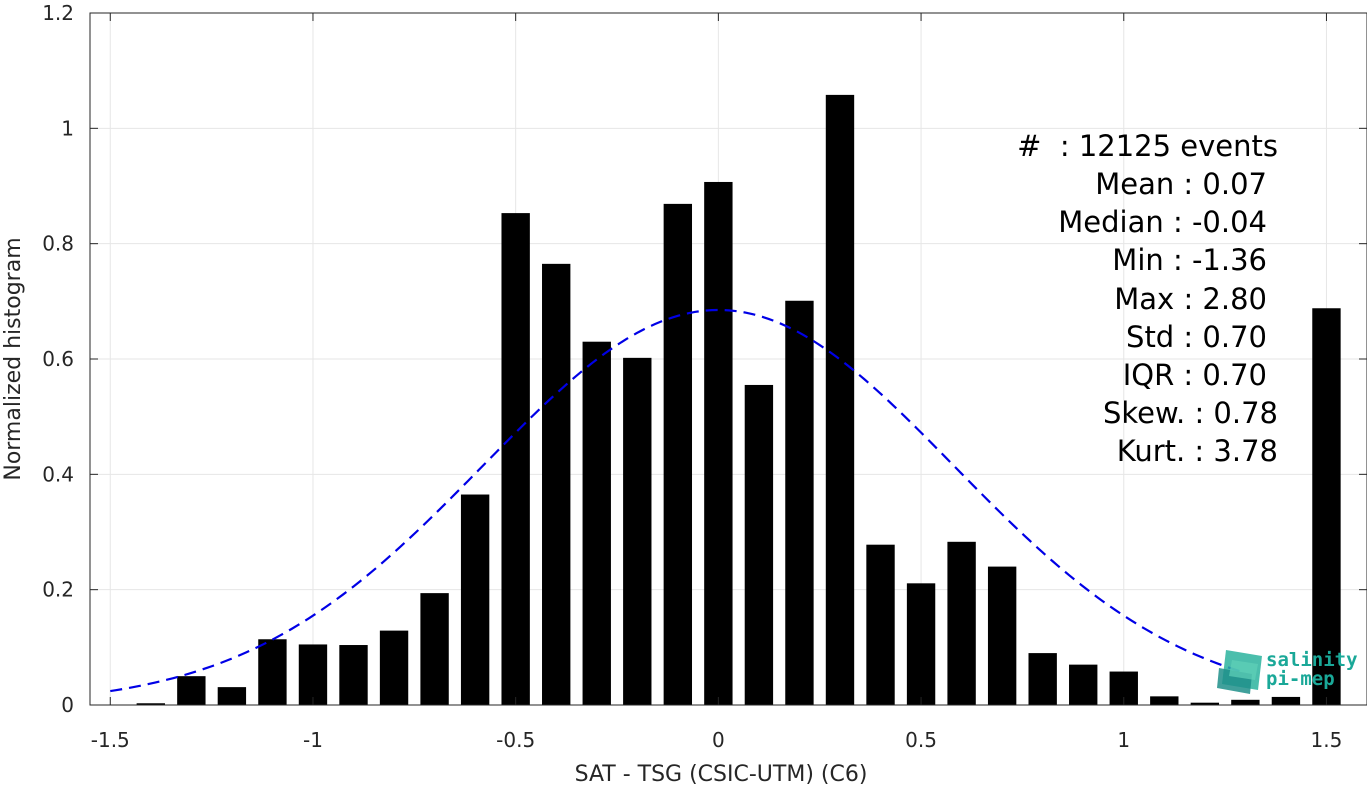 Image resolution: width=1367 pixels, height=785 pixels. I want to click on y-tick-label: 0.4, so click(58, 474).